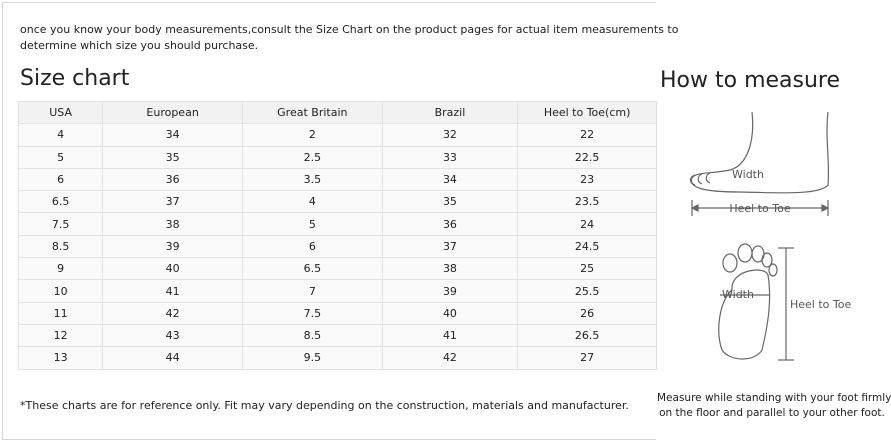 The image size is (891, 444). I want to click on table-cell: 44, so click(173, 358).